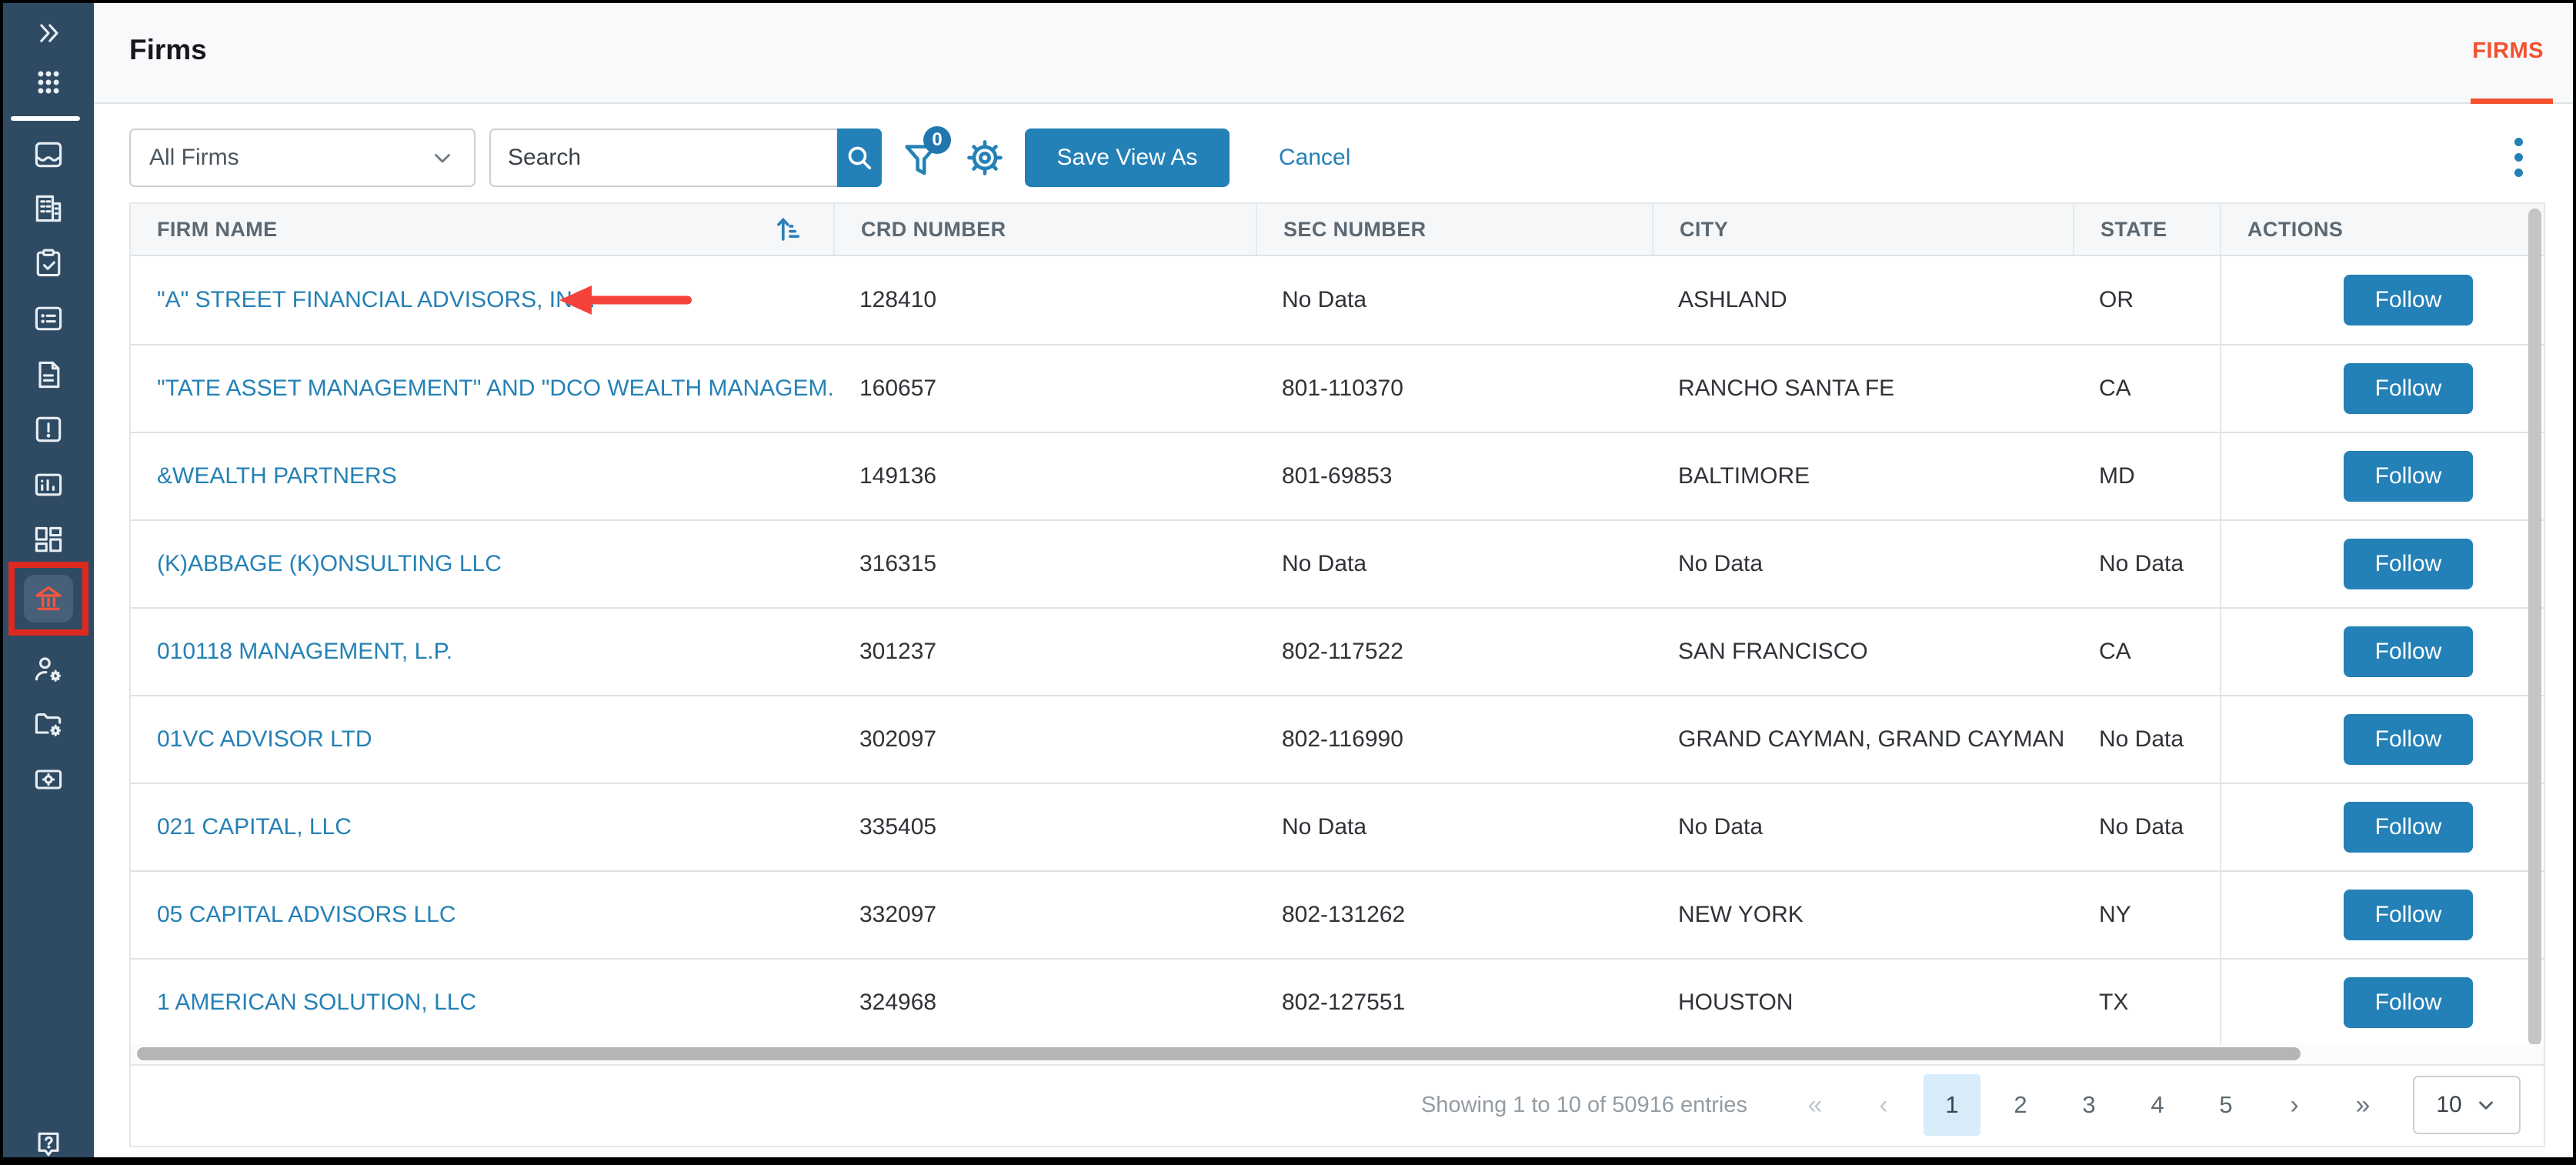 This screenshot has height=1165, width=2576. I want to click on firm-name-link: &WEALTH PARTNERS, so click(277, 476).